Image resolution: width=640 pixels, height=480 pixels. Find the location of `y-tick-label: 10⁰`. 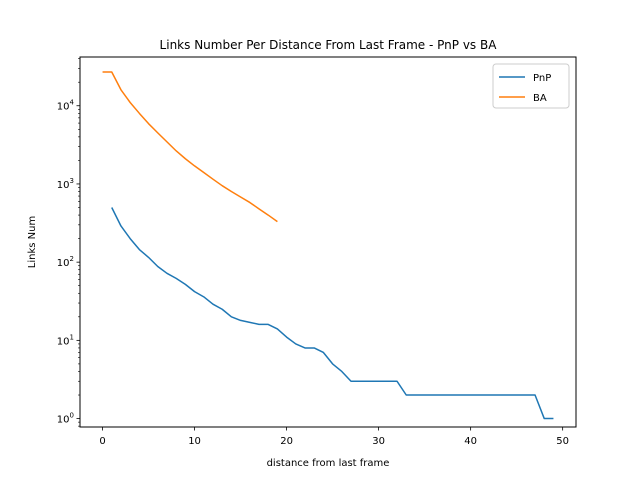

y-tick-label: 10⁰ is located at coordinates (65, 419).